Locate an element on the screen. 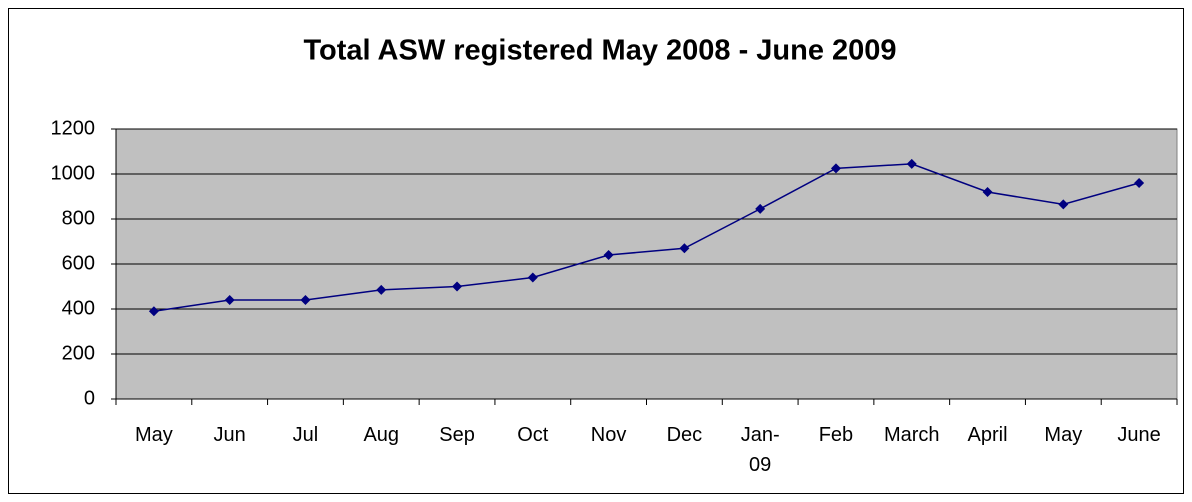  y-tick-label: 1200 is located at coordinates (73, 128).